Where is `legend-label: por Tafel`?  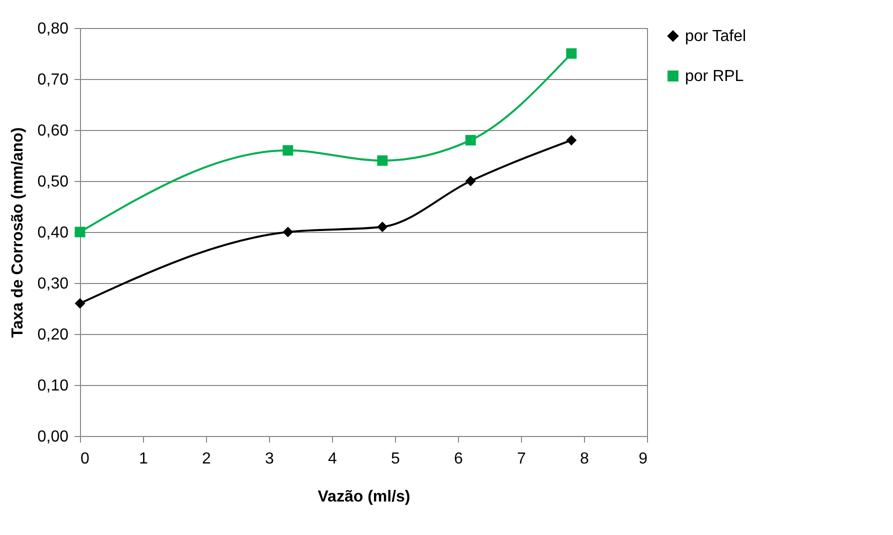
legend-label: por Tafel is located at coordinates (715, 36).